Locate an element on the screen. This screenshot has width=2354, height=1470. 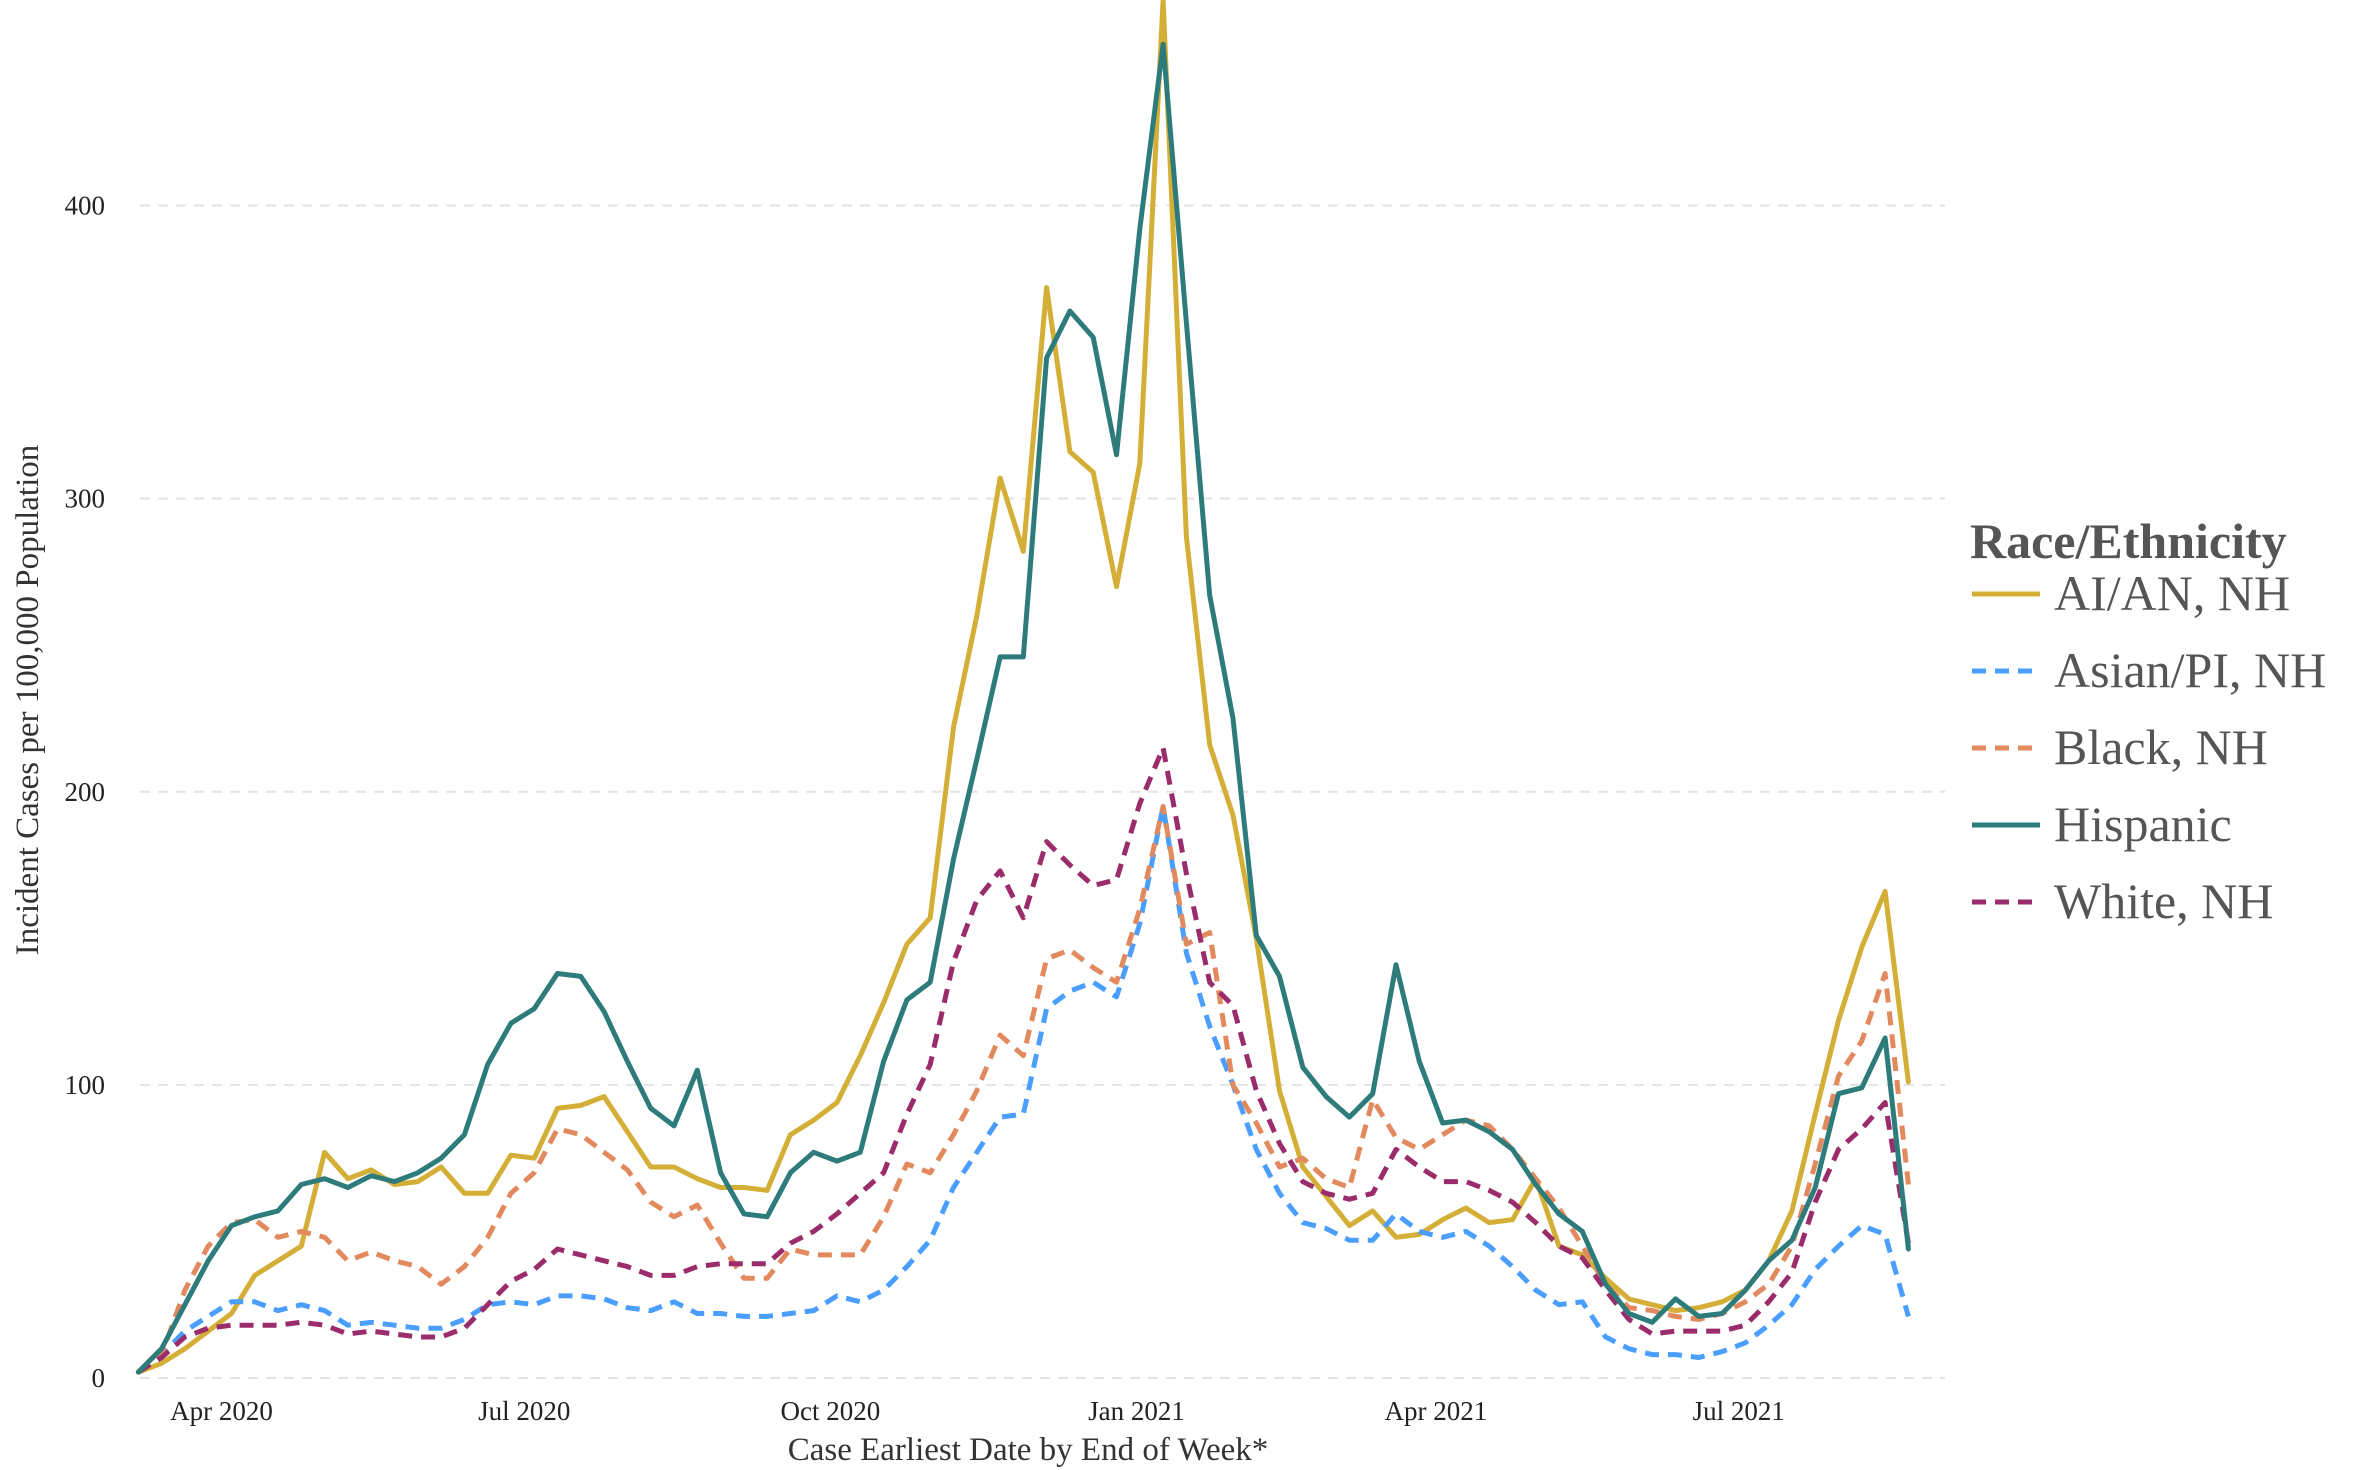
x-axis-title: Case Earliest Date by End of Week* is located at coordinates (1028, 1450).